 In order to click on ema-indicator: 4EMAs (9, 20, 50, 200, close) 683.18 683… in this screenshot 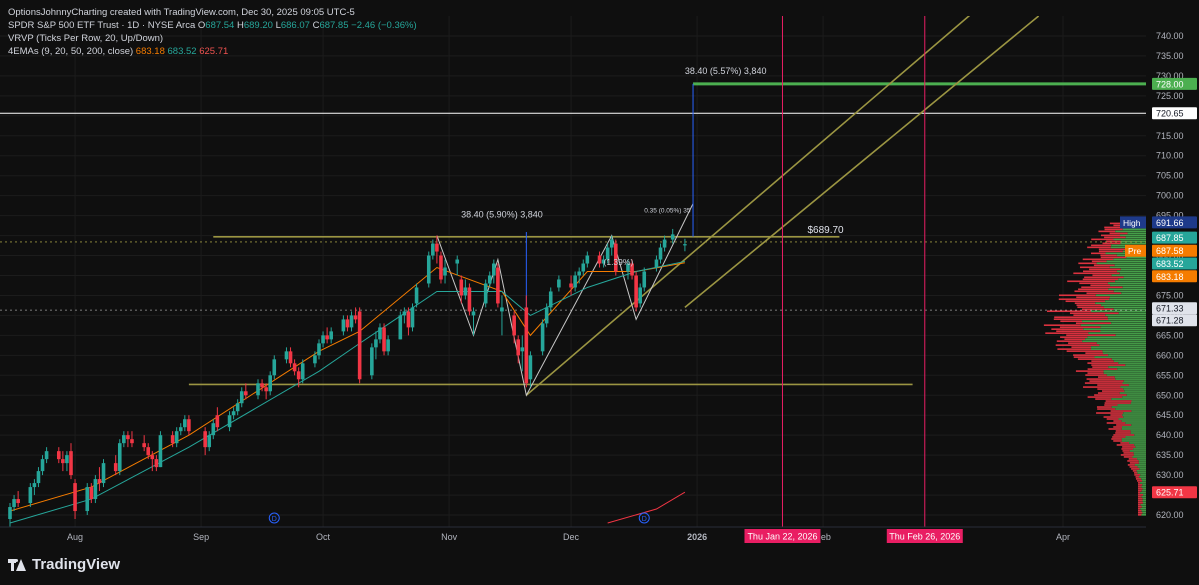, I will do `click(118, 51)`.